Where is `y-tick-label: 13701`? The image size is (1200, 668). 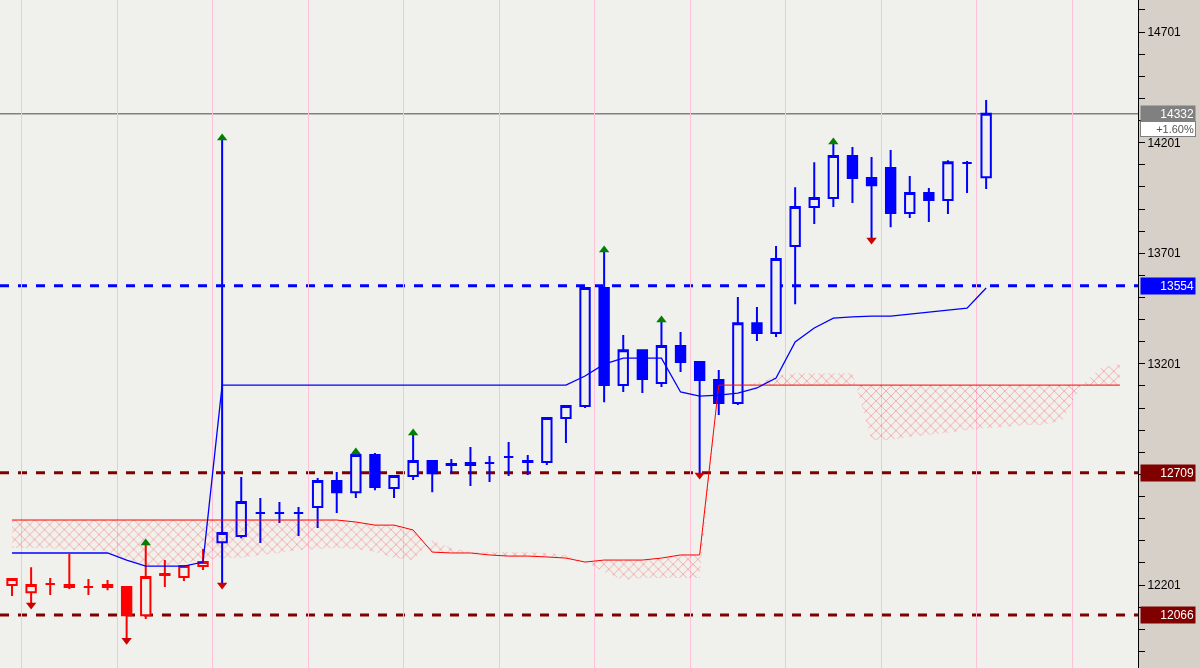
y-tick-label: 13701 is located at coordinates (1164, 253).